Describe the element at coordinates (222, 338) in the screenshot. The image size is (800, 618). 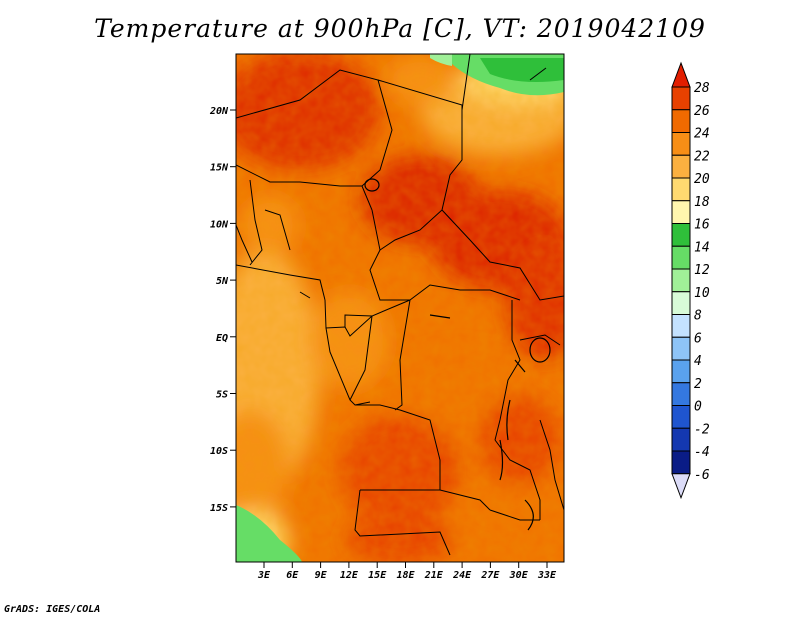
I see `lat-label: EQ` at that location.